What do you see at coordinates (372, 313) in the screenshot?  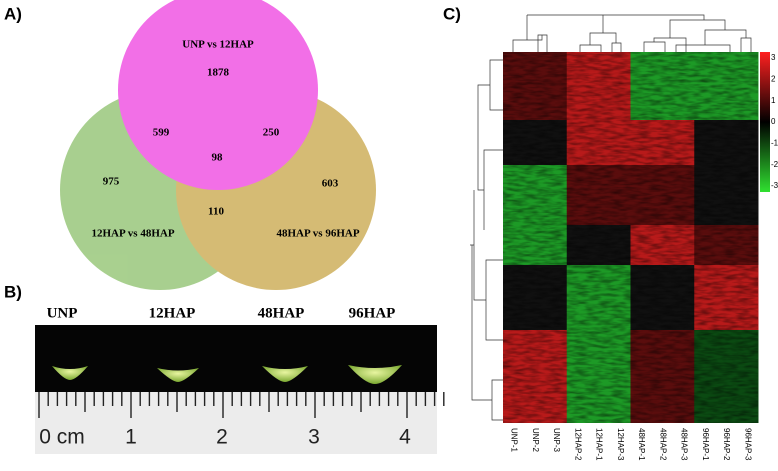 I see `sample-label: 96HAP` at bounding box center [372, 313].